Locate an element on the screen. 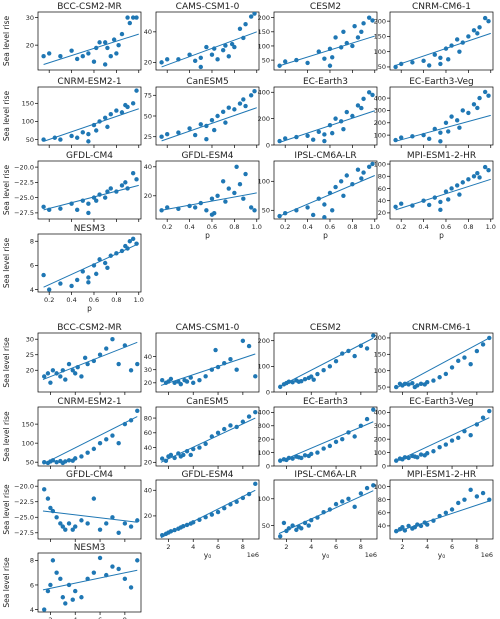  y-tick-label: 40 is located at coordinates (148, 32).